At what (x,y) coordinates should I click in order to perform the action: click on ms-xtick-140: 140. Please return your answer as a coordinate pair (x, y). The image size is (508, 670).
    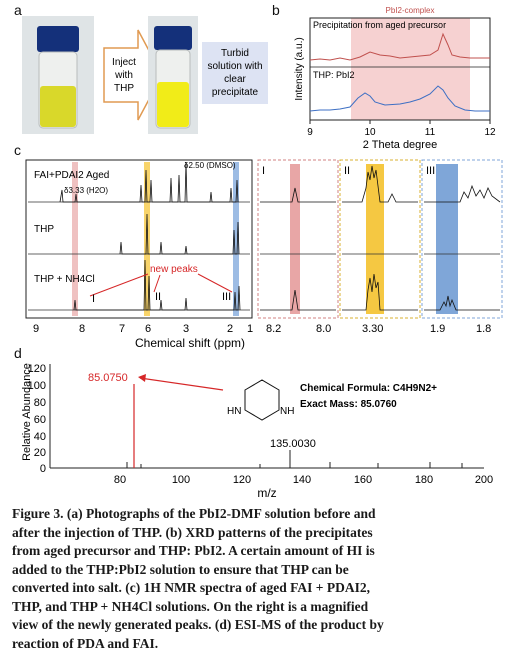
    Looking at the image, I should click on (302, 480).